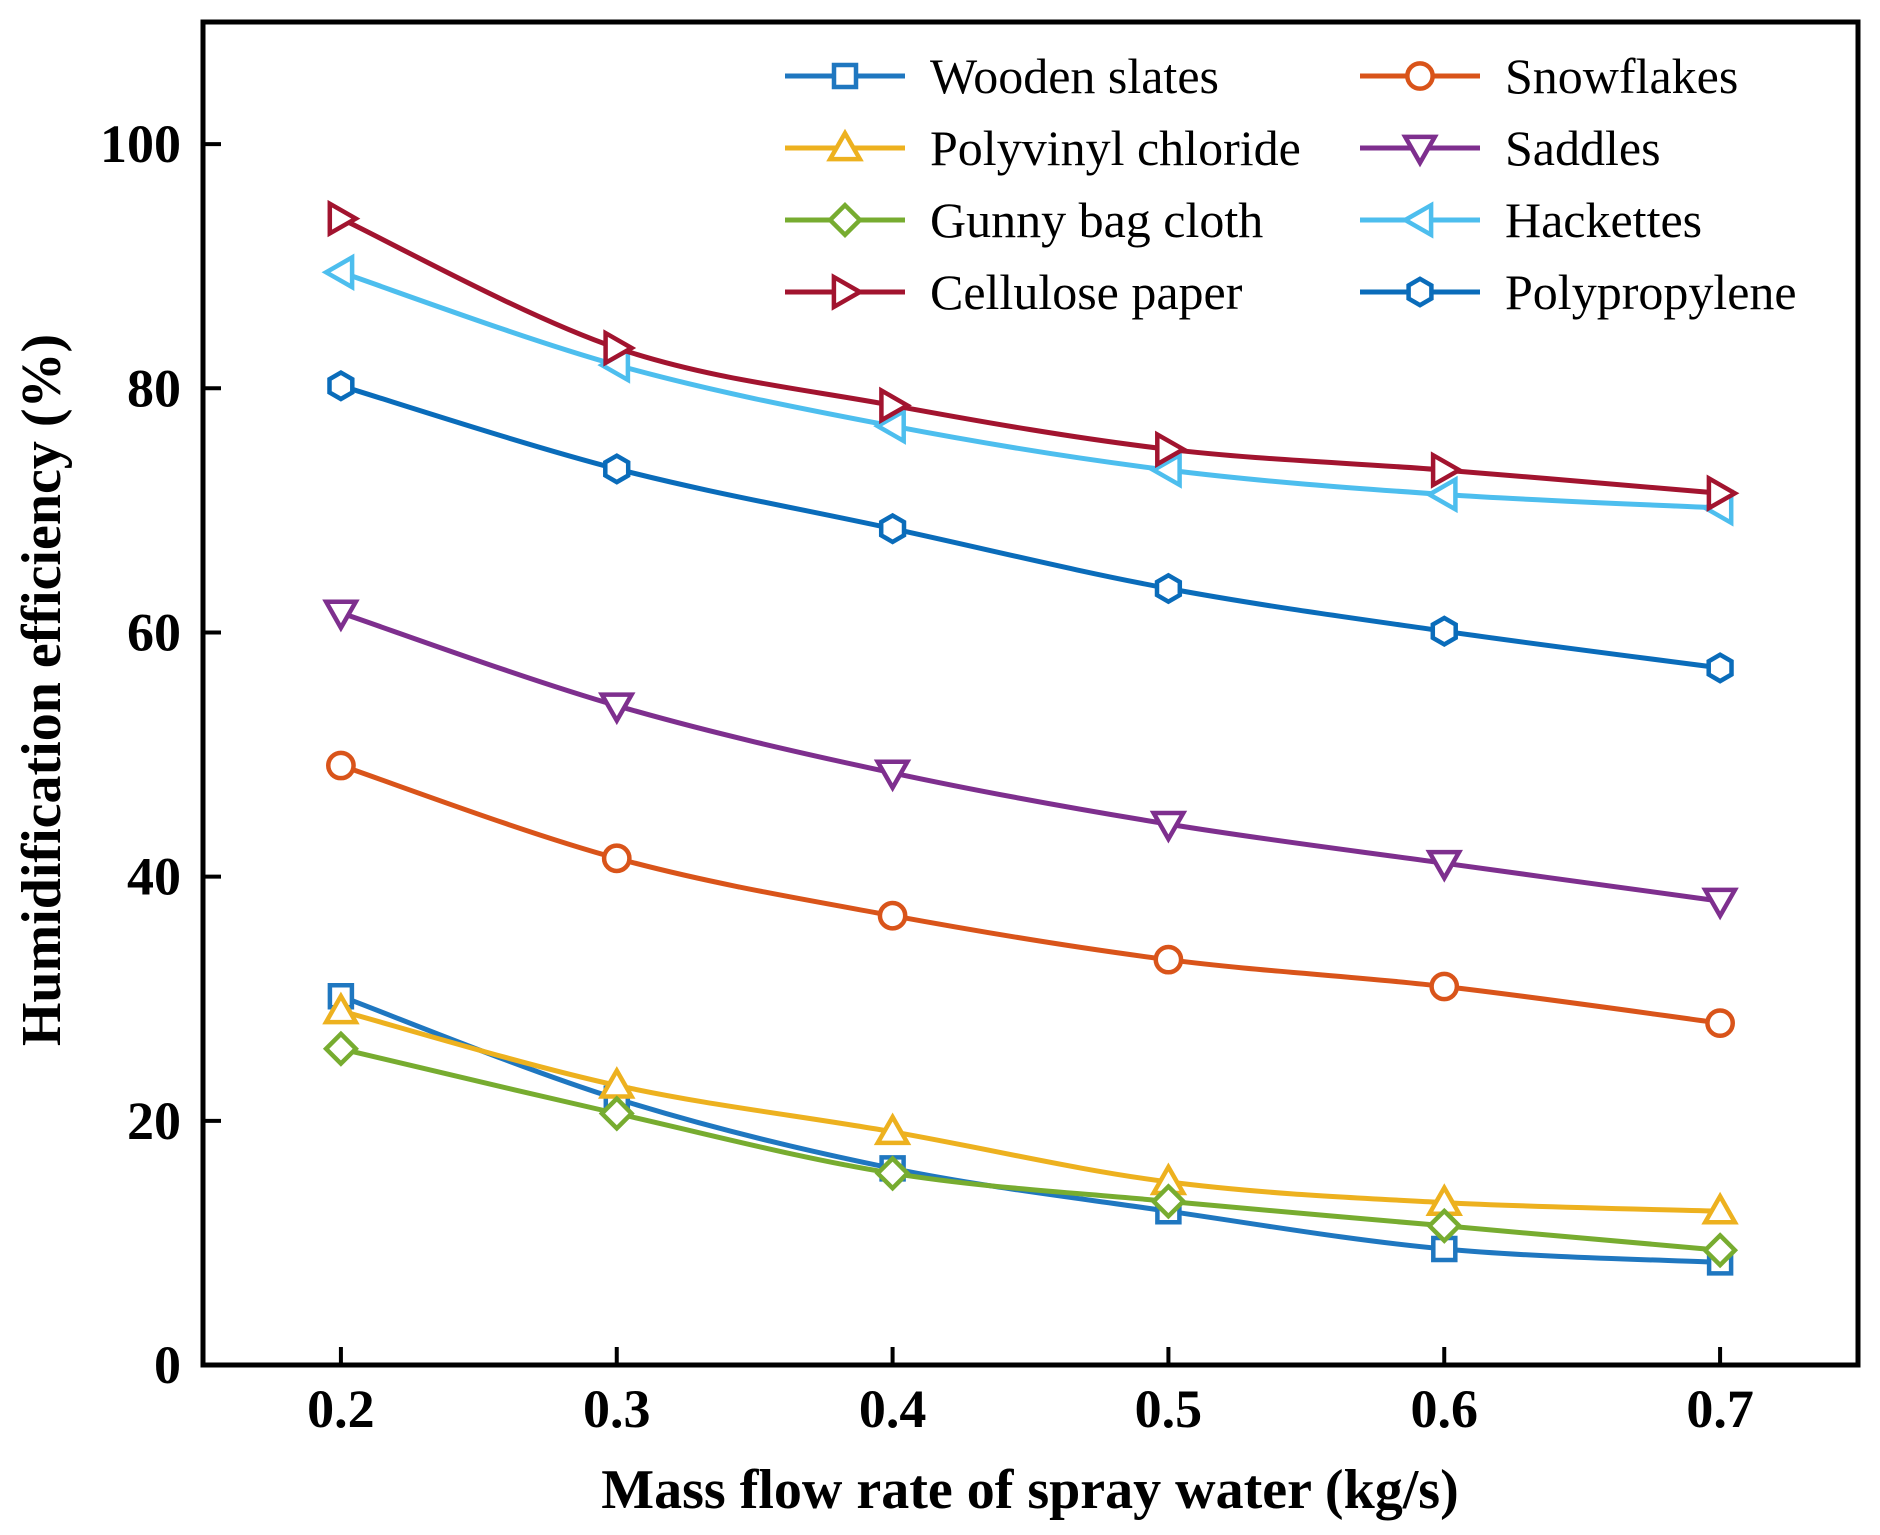 This screenshot has height=1535, width=1880. What do you see at coordinates (1720, 1409) in the screenshot?
I see `x-tick-label: 0.7` at bounding box center [1720, 1409].